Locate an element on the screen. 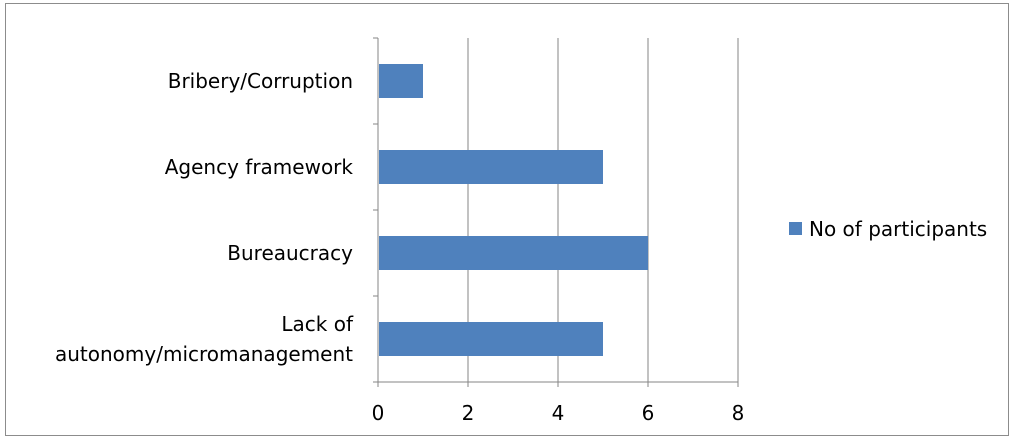 The image size is (1015, 442). legend-label: No of participants is located at coordinates (898, 229).